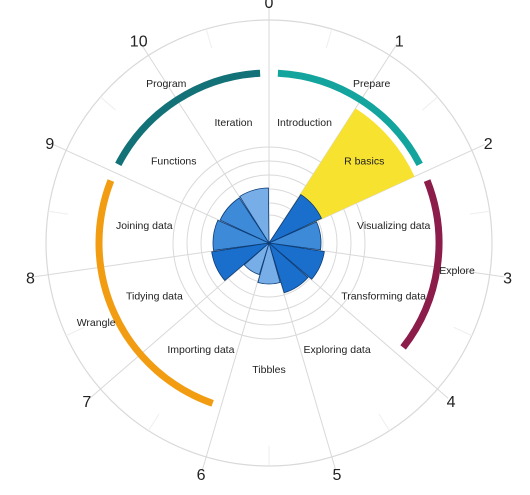 The width and height of the screenshot is (530, 495). I want to click on tick-label: 8, so click(30, 278).